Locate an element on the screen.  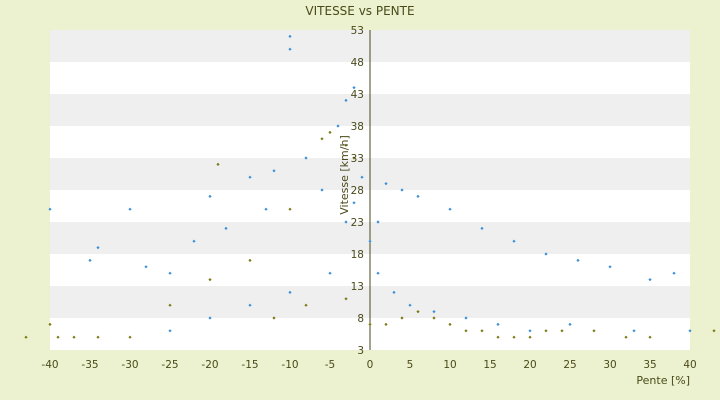
x-tick-label: 0 is located at coordinates (370, 365).